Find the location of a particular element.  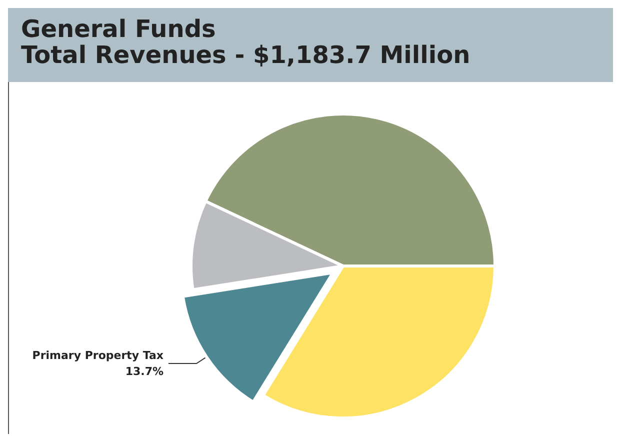

chart-subtitle: Total Revenues - $1,183.7 Million is located at coordinates (245, 55).